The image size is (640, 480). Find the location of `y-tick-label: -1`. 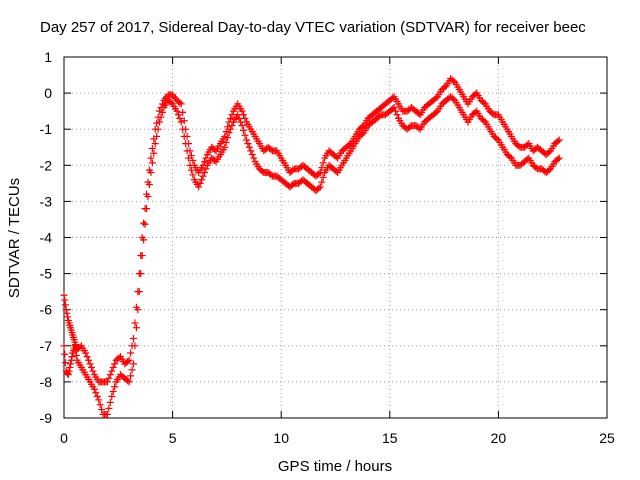

y-tick-label: -1 is located at coordinates (46, 129).